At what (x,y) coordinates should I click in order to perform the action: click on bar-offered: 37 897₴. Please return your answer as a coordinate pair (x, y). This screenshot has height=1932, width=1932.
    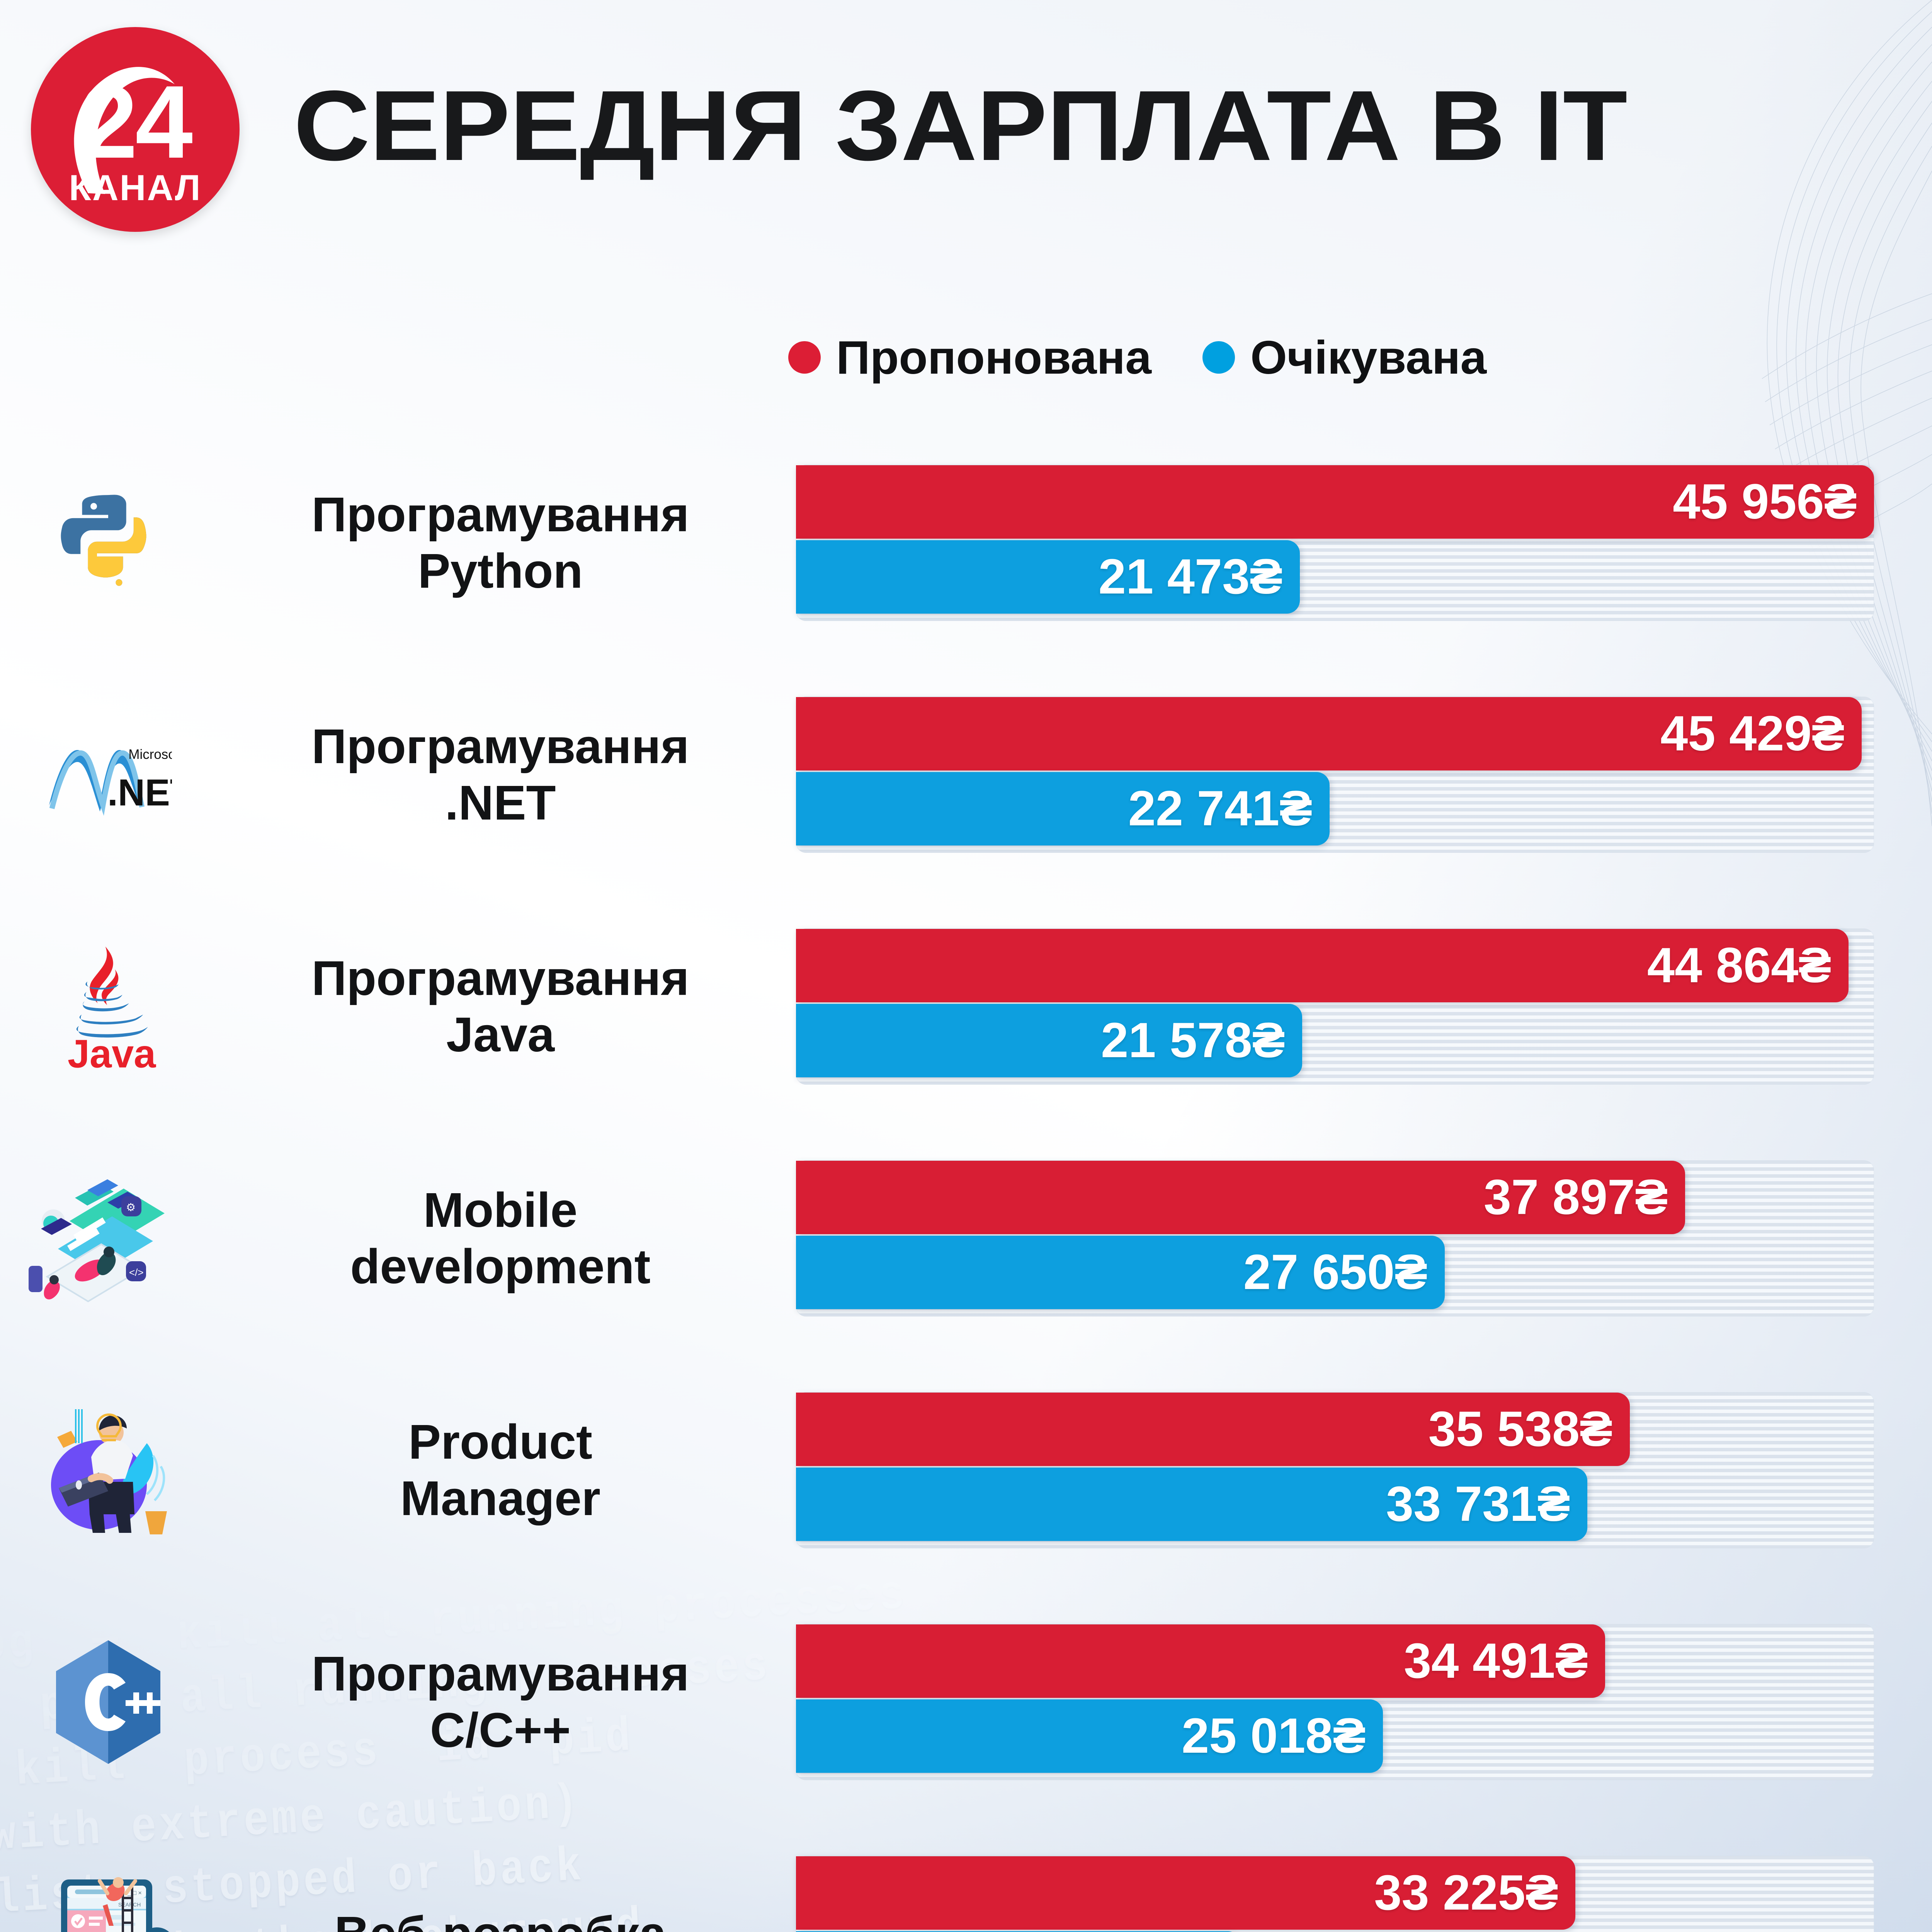
    Looking at the image, I should click on (1241, 1198).